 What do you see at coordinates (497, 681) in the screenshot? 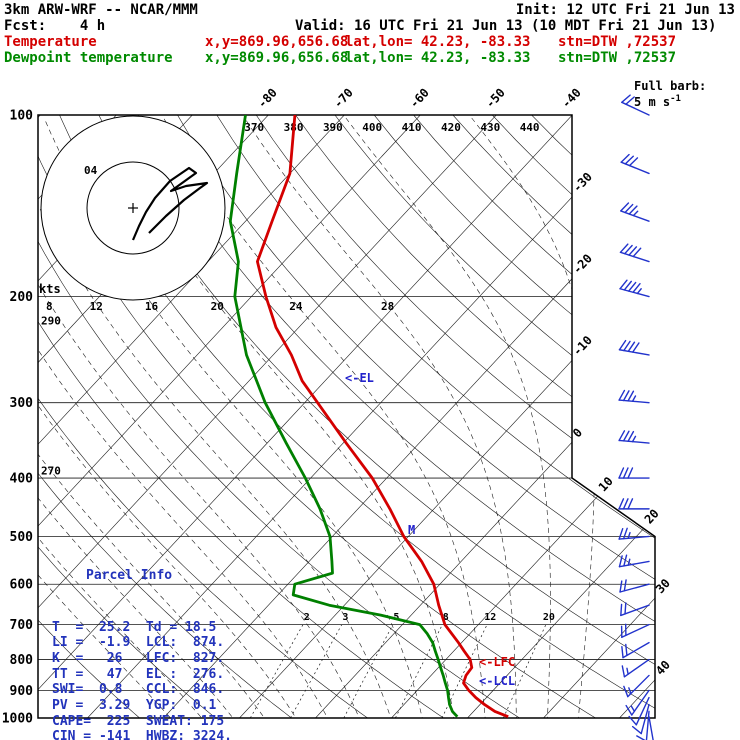
I see `svg-text: <-LCL` at bounding box center [497, 681].